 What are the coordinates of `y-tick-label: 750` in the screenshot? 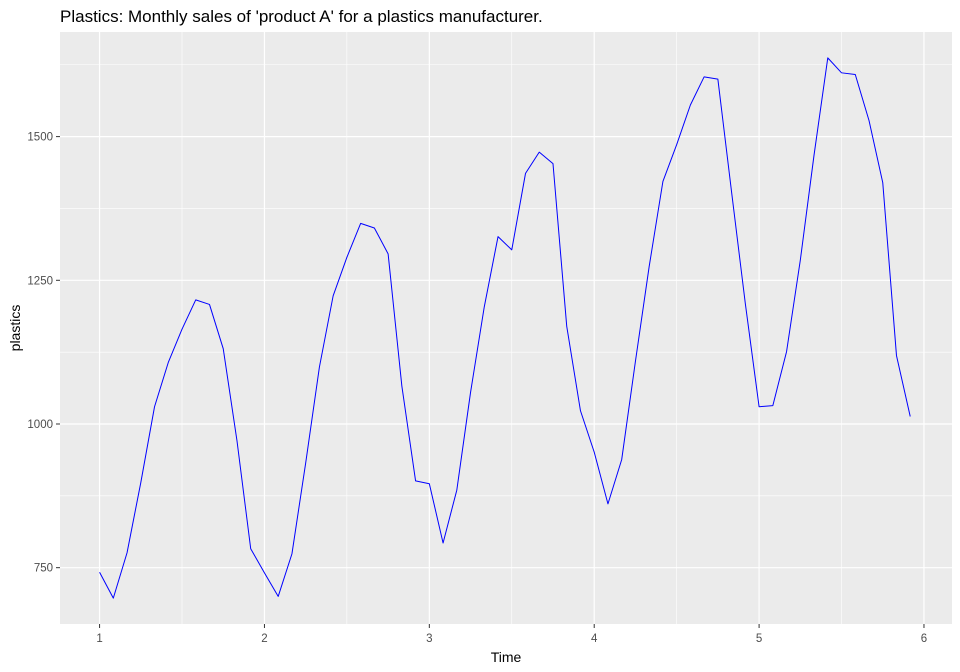 It's located at (43, 569).